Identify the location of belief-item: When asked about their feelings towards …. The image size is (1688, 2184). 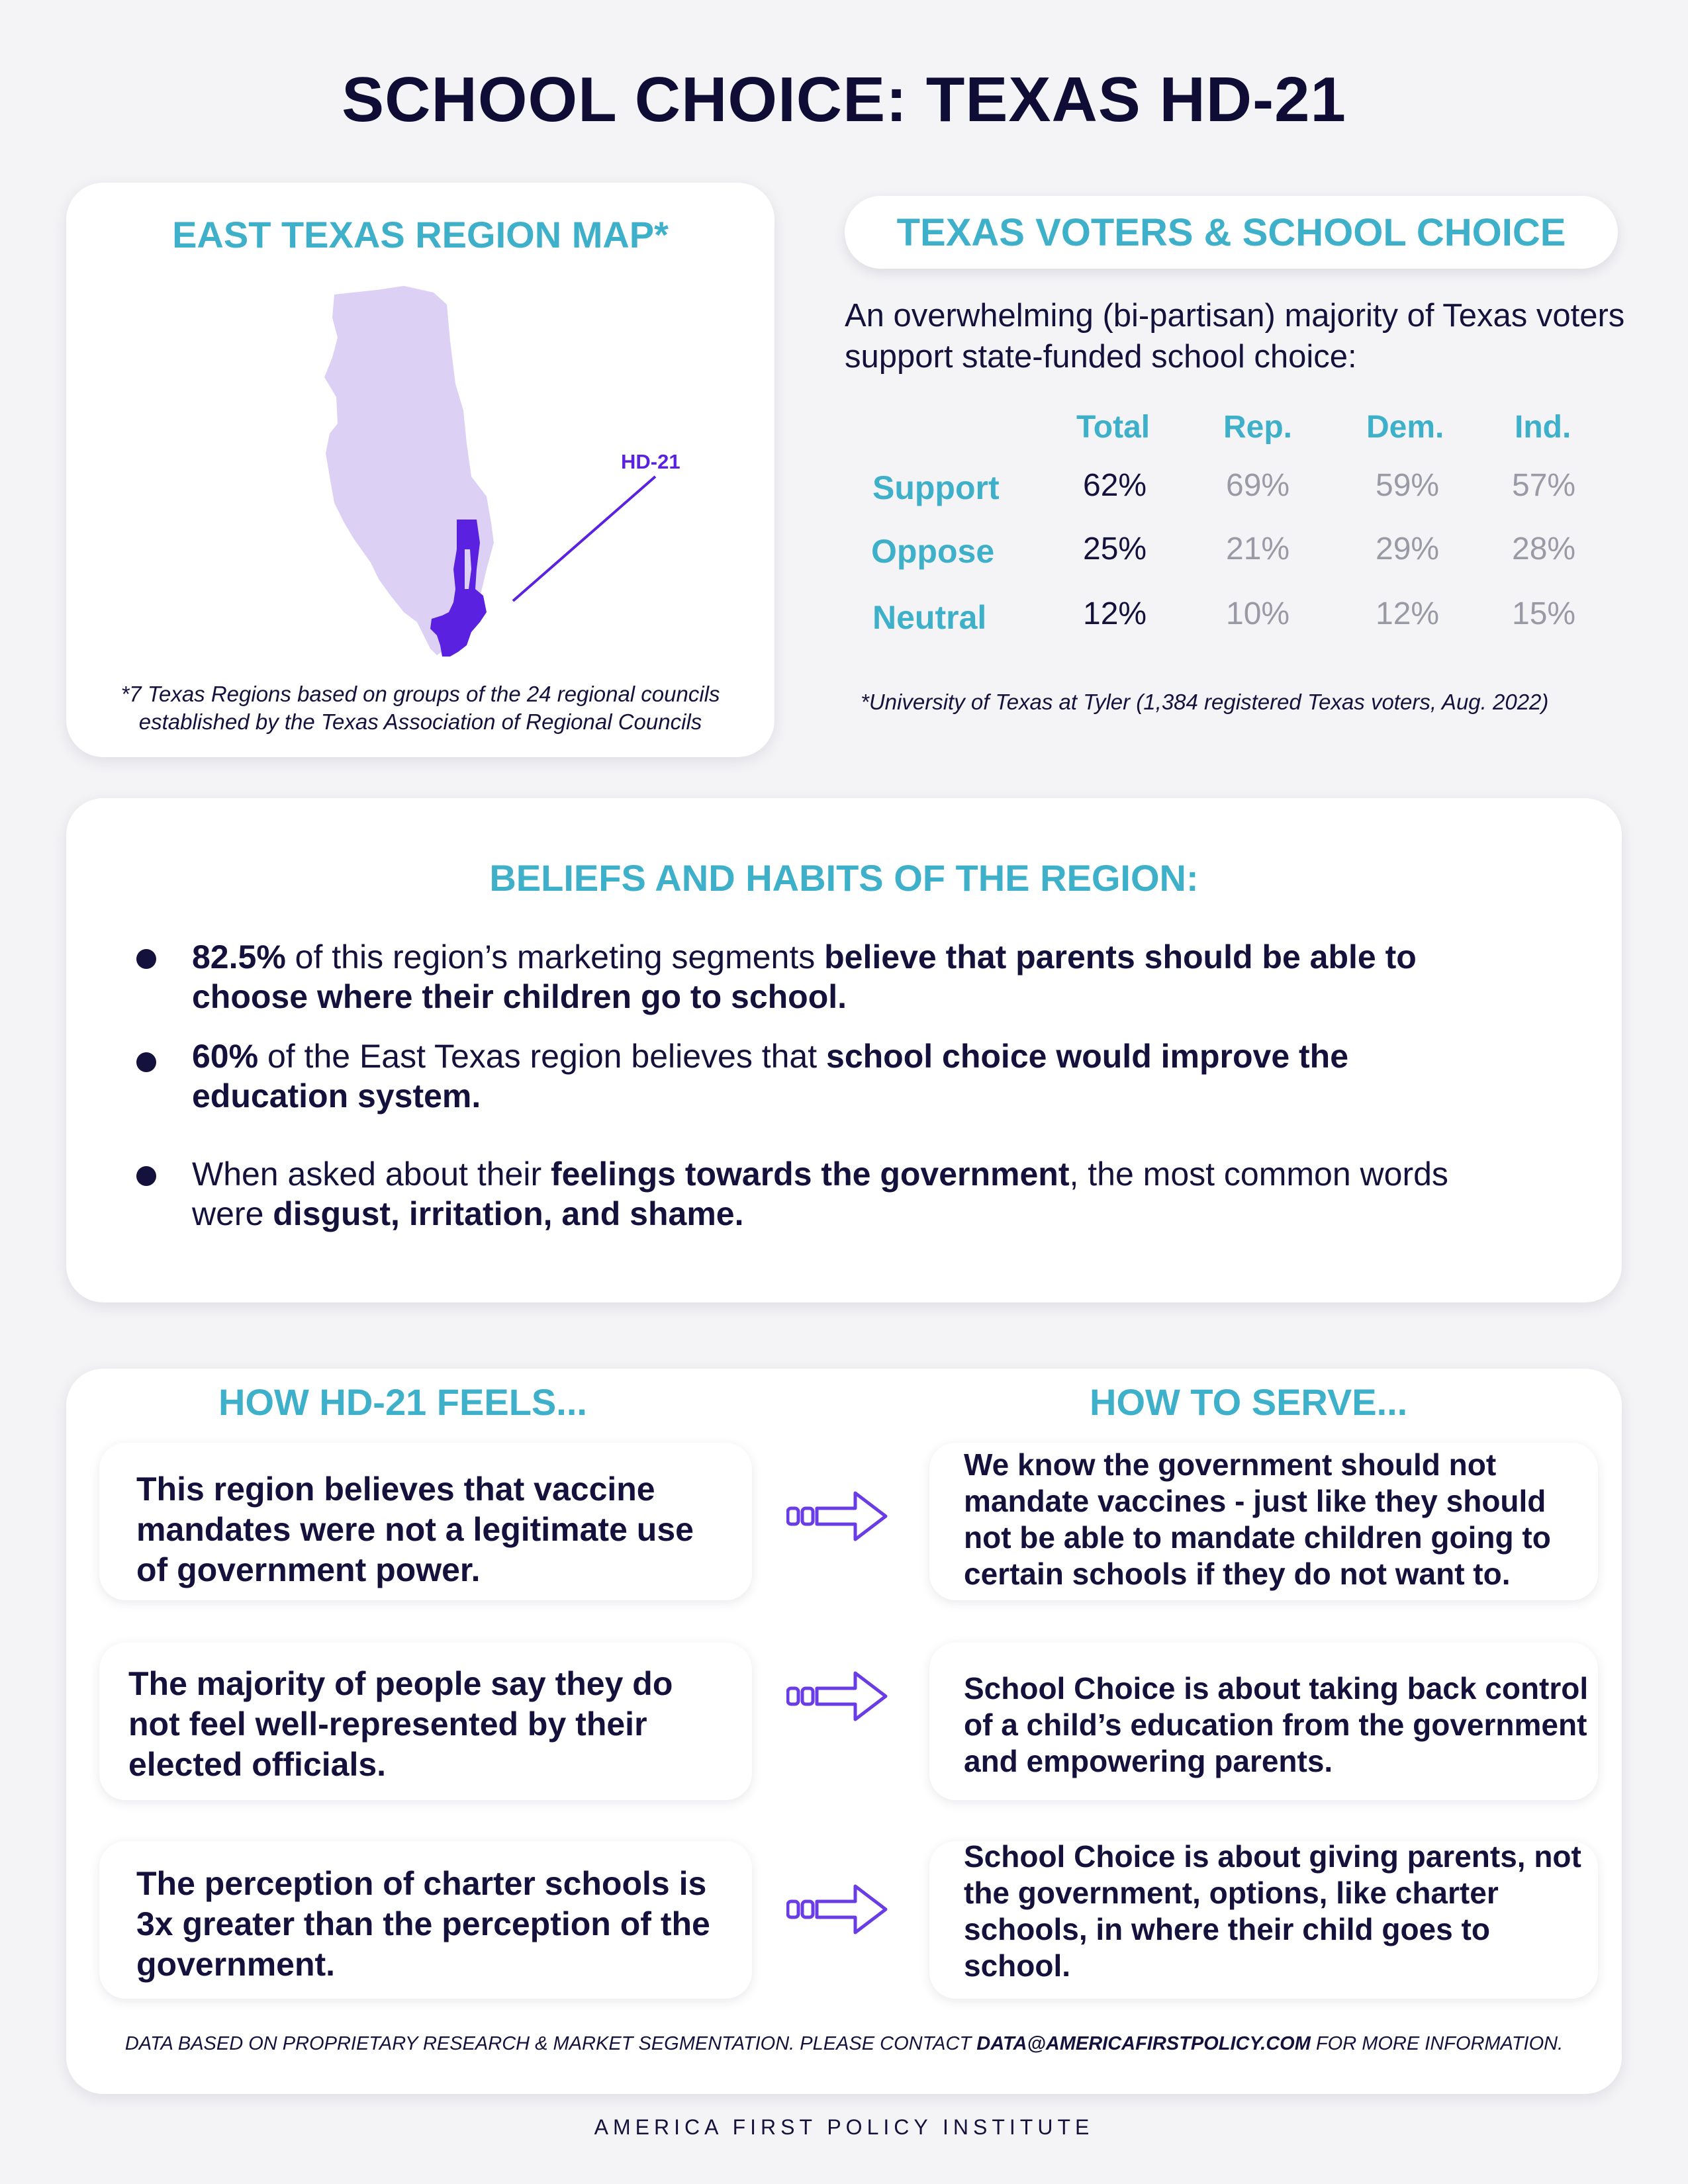
(820, 1194).